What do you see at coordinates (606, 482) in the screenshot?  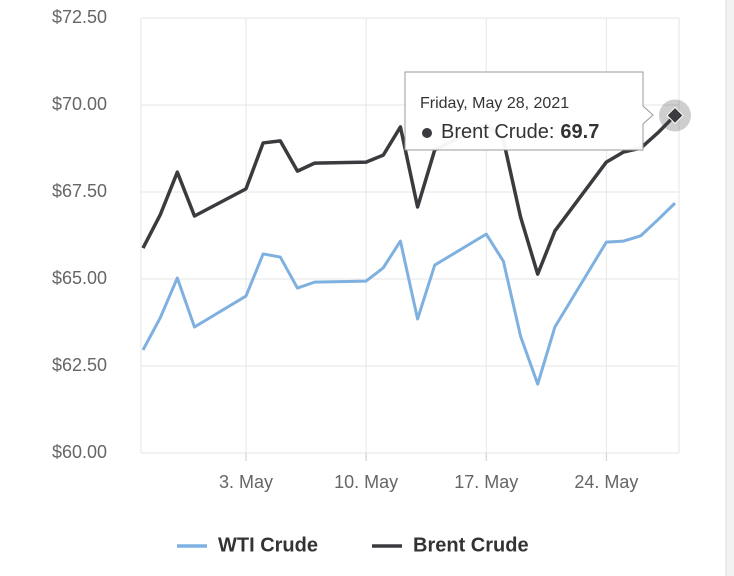 I see `x-tick-label: 24. May` at bounding box center [606, 482].